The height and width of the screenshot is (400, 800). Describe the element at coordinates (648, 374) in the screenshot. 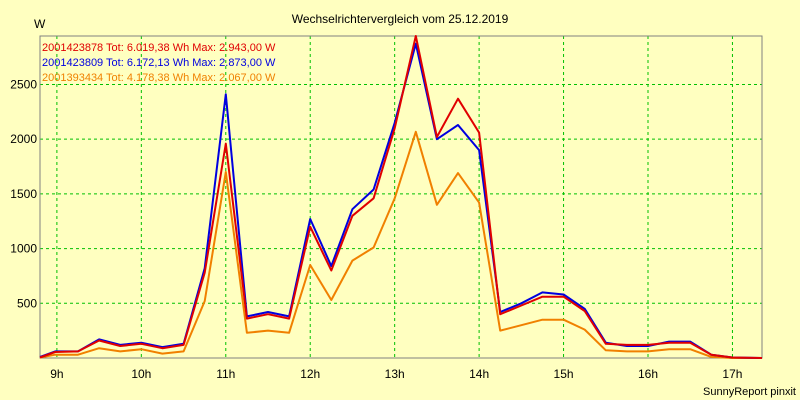

I see `x-tick-label: 16h` at that location.